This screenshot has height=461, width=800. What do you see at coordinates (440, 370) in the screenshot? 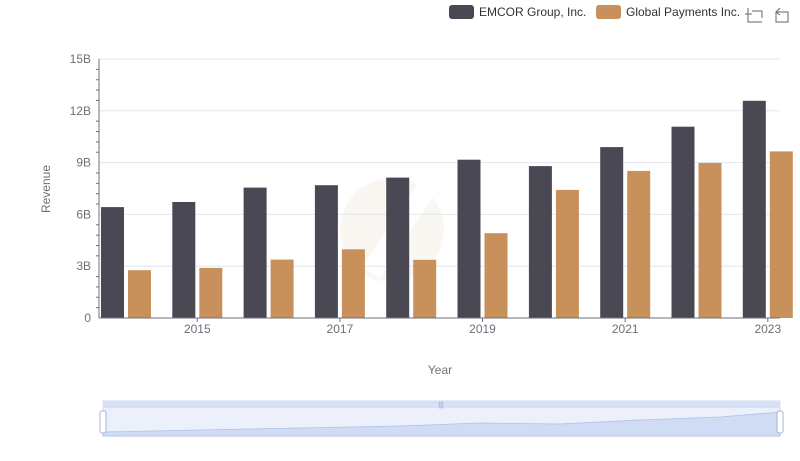
I see `x-axis-title: Year` at bounding box center [440, 370].